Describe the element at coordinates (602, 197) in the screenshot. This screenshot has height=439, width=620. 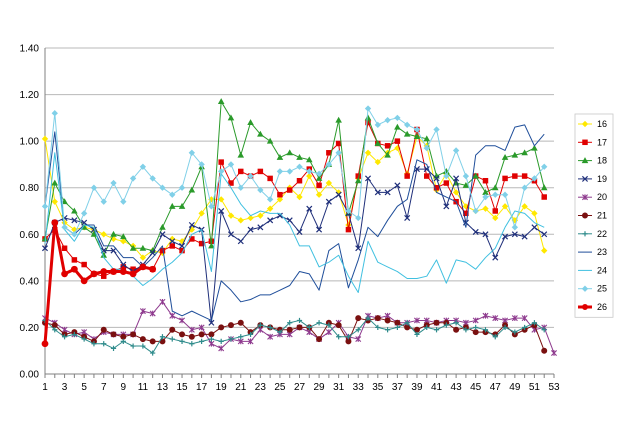
I see `legend-label: 20` at that location.